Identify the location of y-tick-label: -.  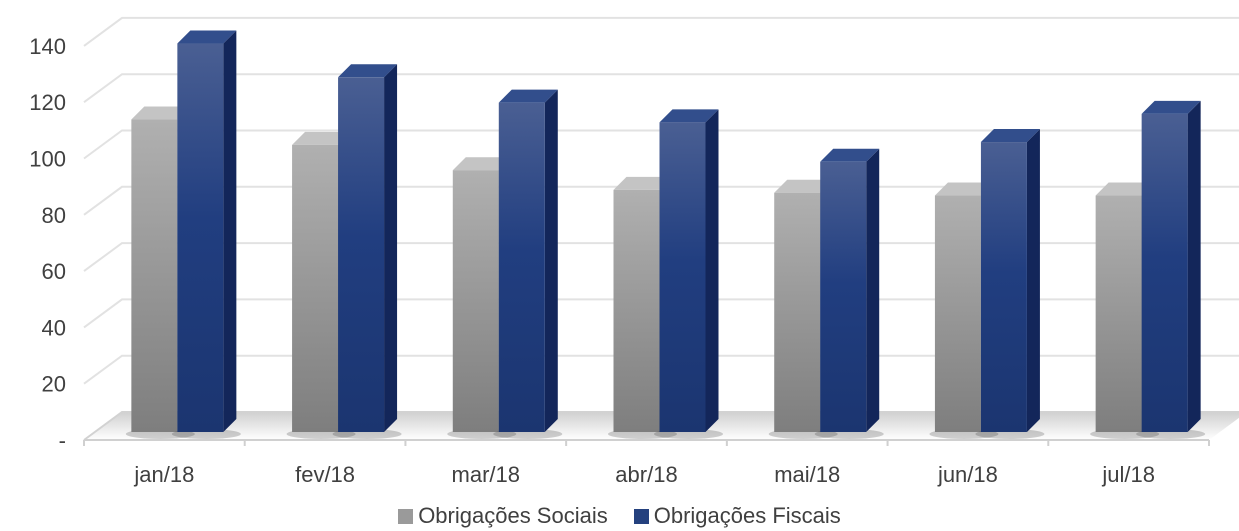
(62, 440).